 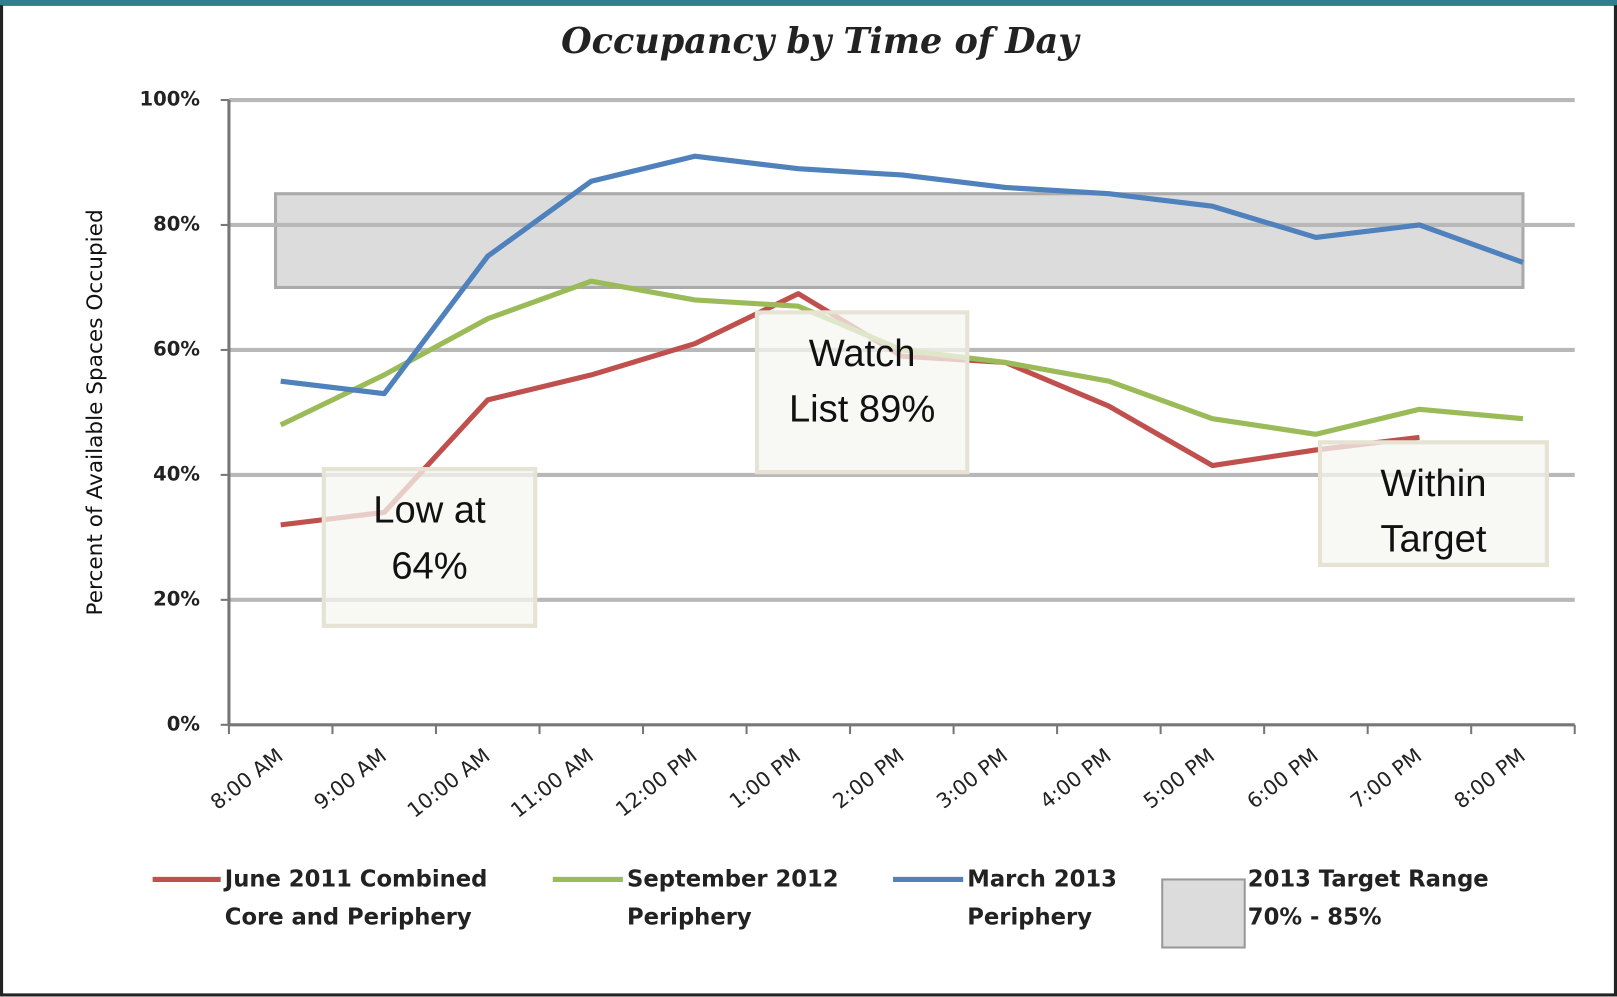 What do you see at coordinates (429, 510) in the screenshot?
I see `text-line: Low at` at bounding box center [429, 510].